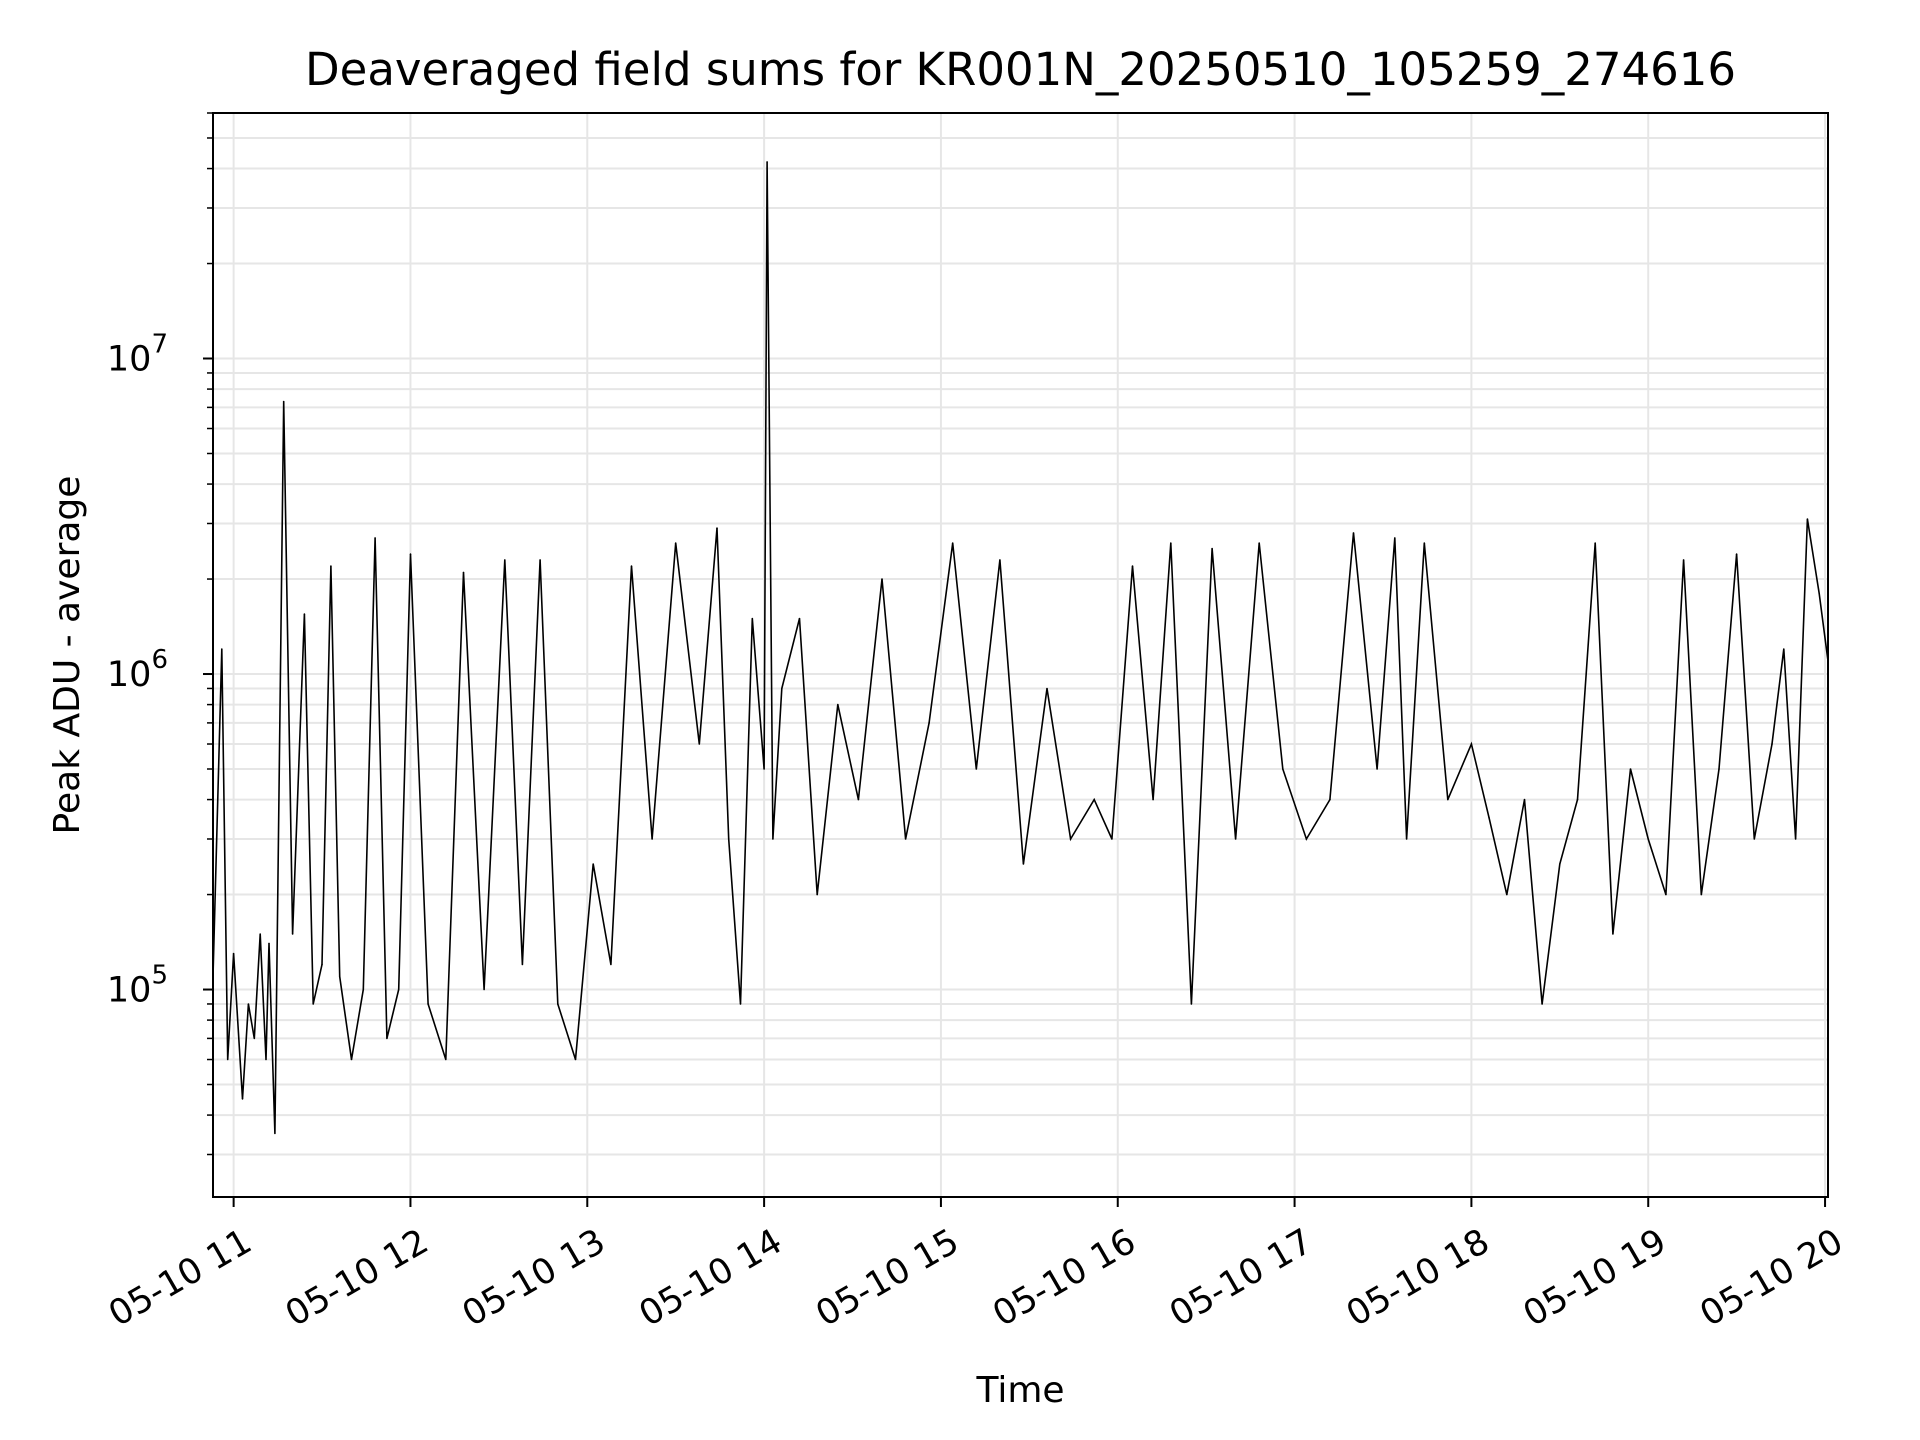 The height and width of the screenshot is (1440, 1920). I want to click on x-axis-label: Time, so click(1019, 1390).